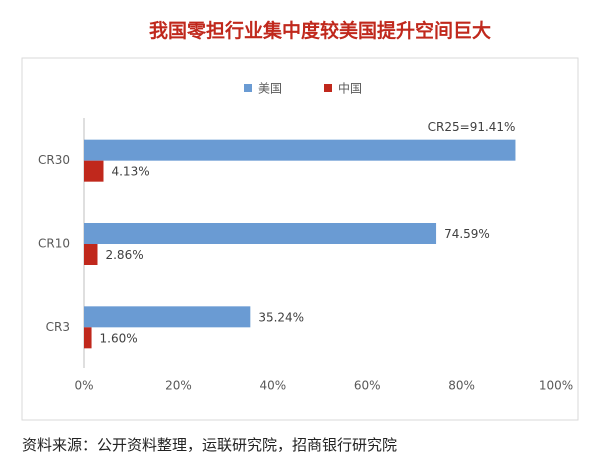 The height and width of the screenshot is (476, 600). What do you see at coordinates (467, 234) in the screenshot?
I see `value-label: 74.59%` at bounding box center [467, 234].